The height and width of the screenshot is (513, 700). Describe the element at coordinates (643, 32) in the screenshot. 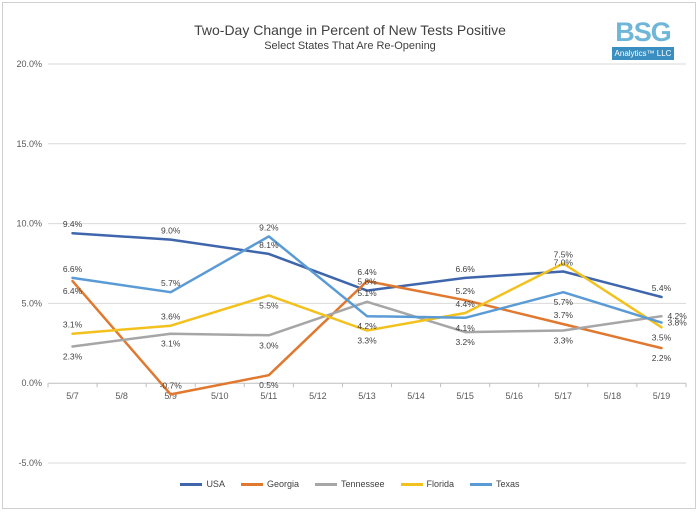

I see `logo-letters: BSG` at that location.